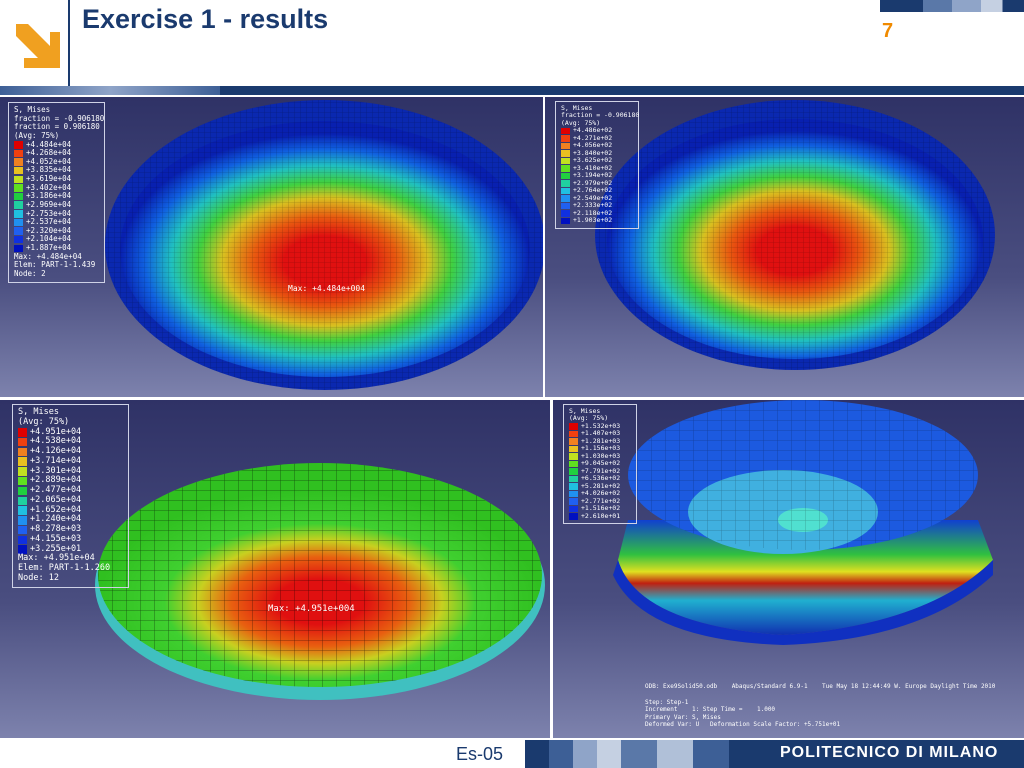  What do you see at coordinates (70, 451) in the screenshot?
I see `legend-row: +4.126e+04` at bounding box center [70, 451].